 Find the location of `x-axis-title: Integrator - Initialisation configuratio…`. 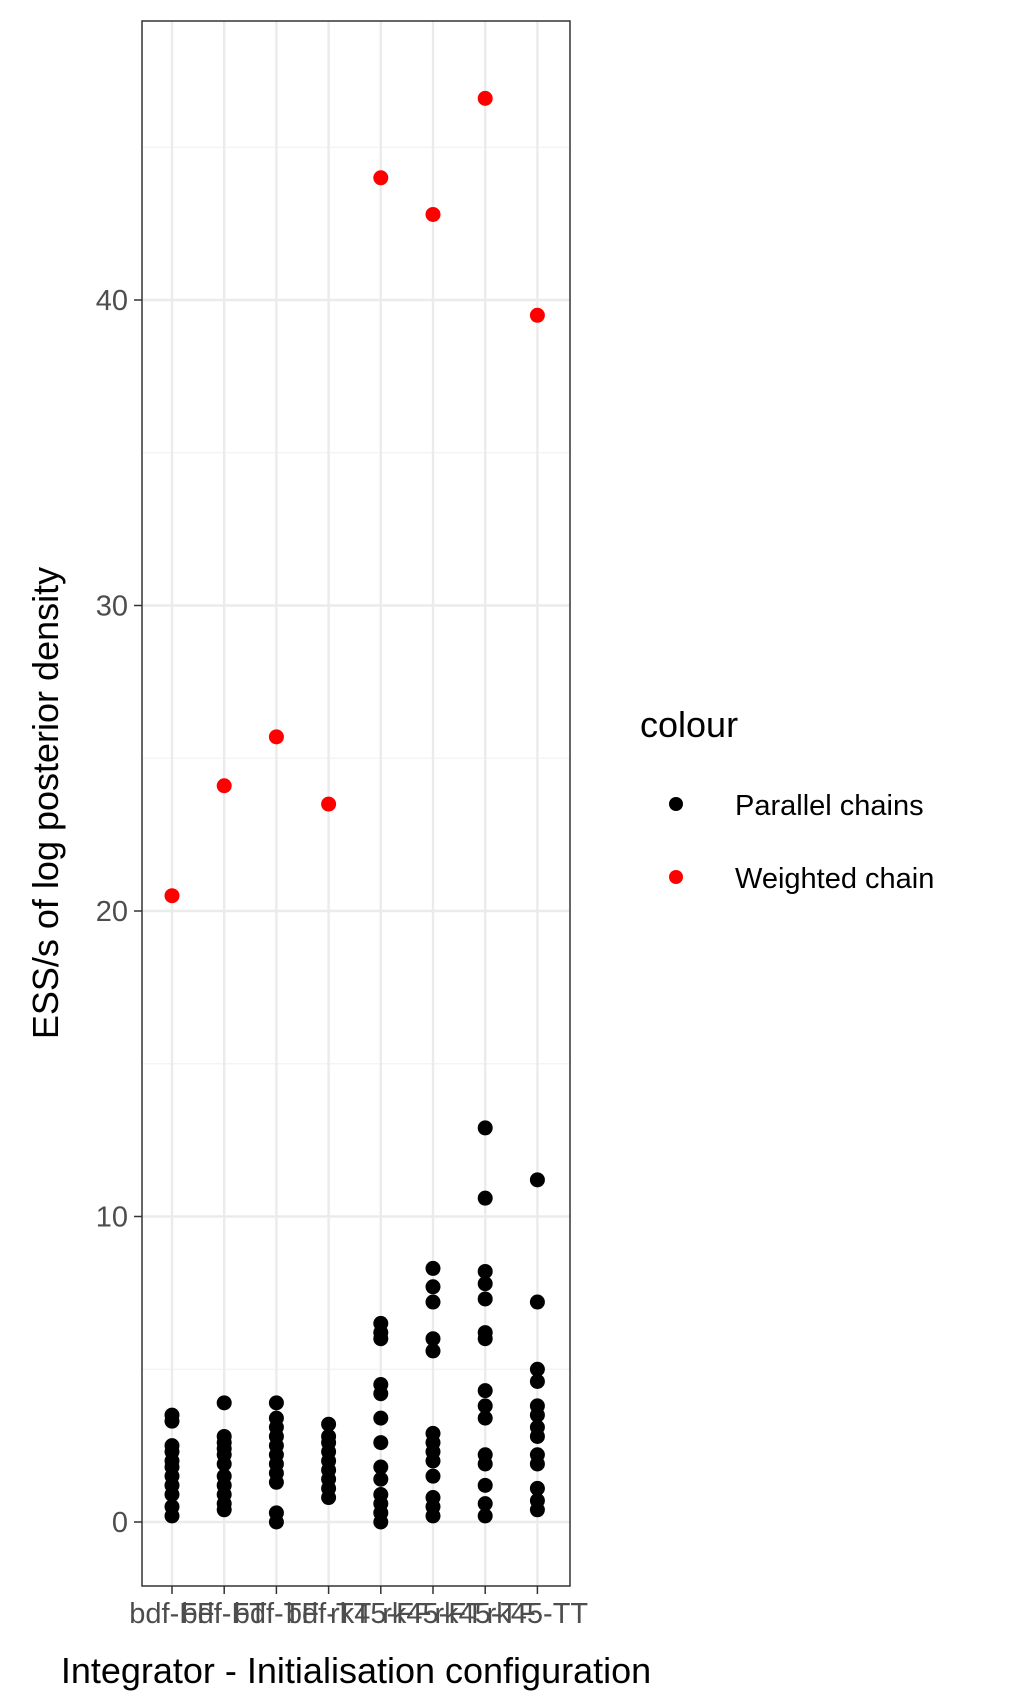

x-axis-title: Integrator - Initialisation configuratio… is located at coordinates (356, 1670).